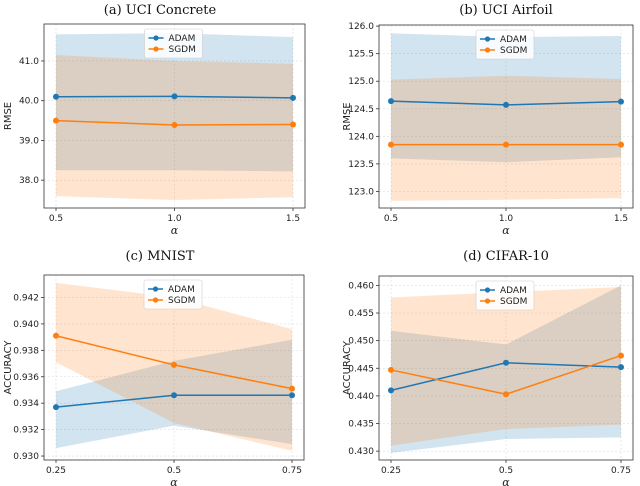 The height and width of the screenshot is (486, 640). Describe the element at coordinates (361, 110) in the screenshot. I see `y-tick-label: 124.5` at that location.